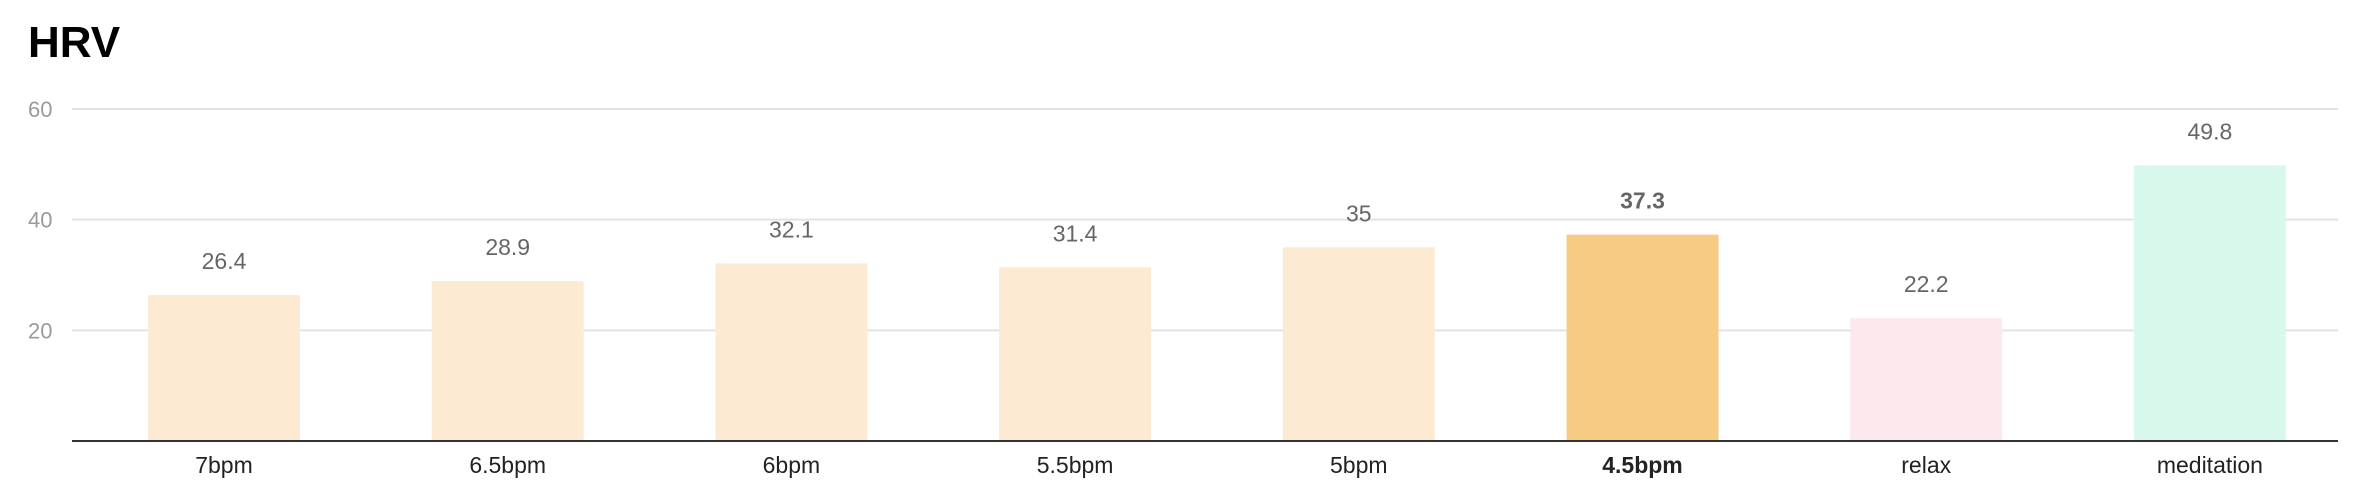 The width and height of the screenshot is (2362, 494). I want to click on data-label: 37.3, so click(1642, 201).